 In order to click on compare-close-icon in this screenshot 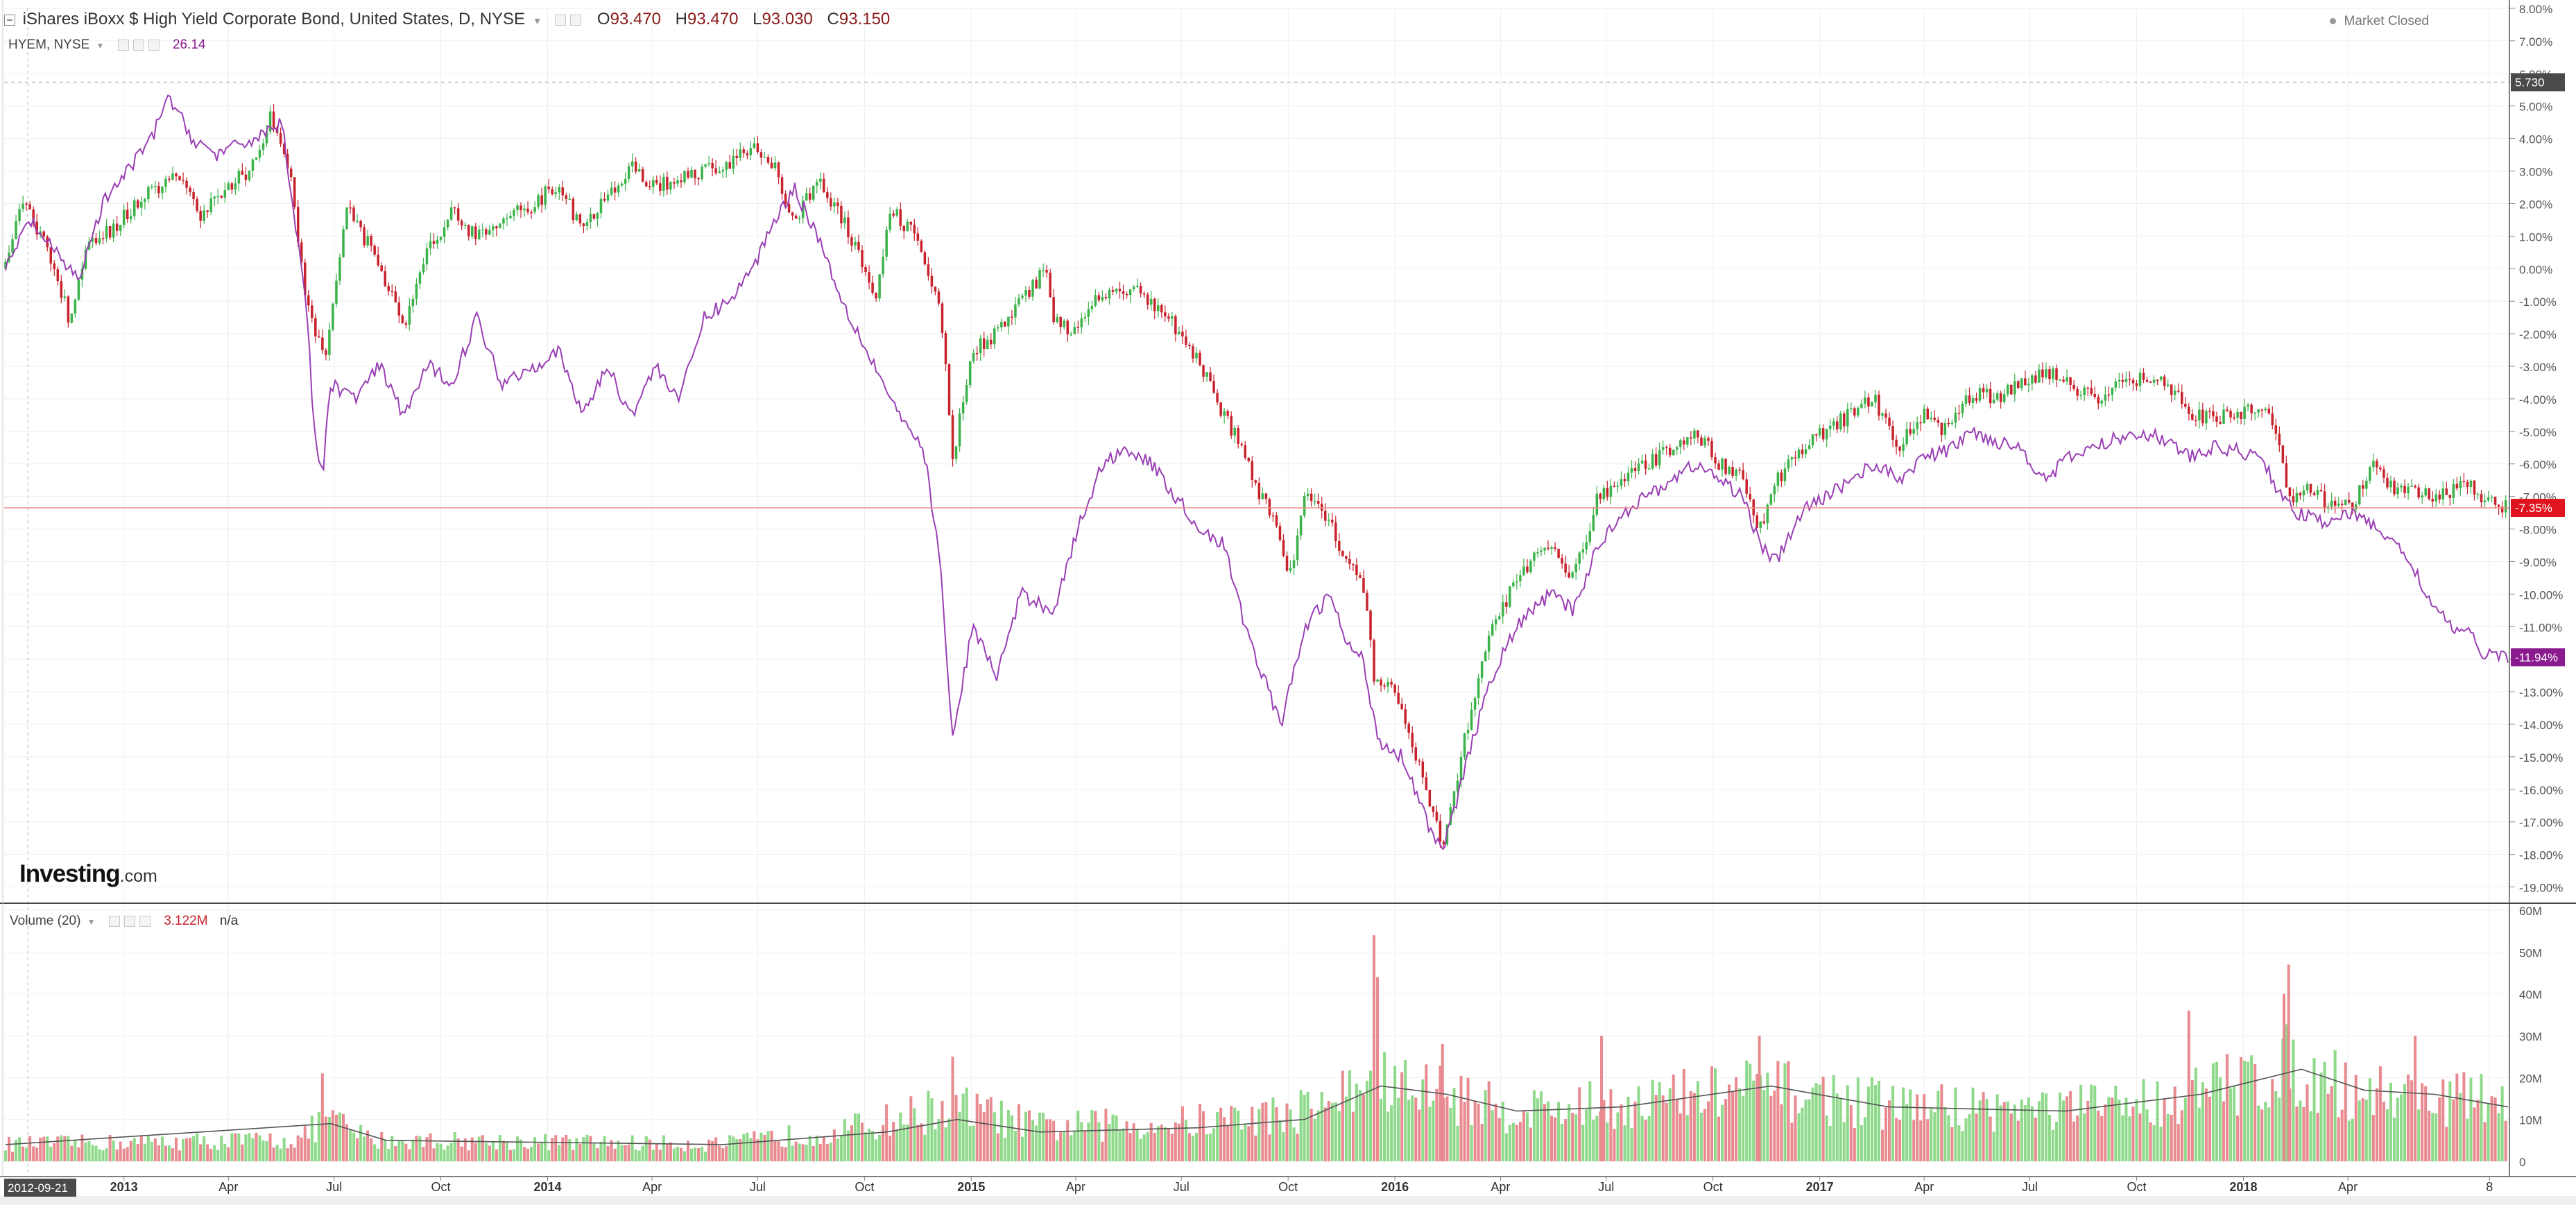, I will do `click(154, 45)`.